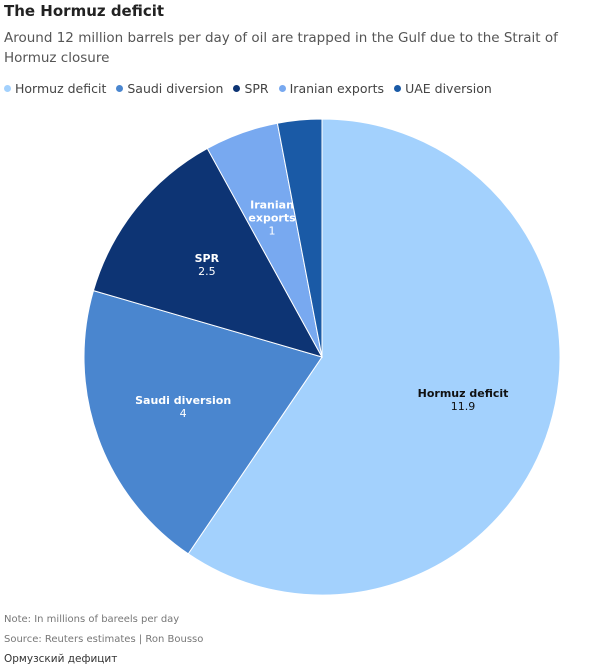  I want to click on source: Source: Reuters estimates | Ron Bousso, so click(104, 639).